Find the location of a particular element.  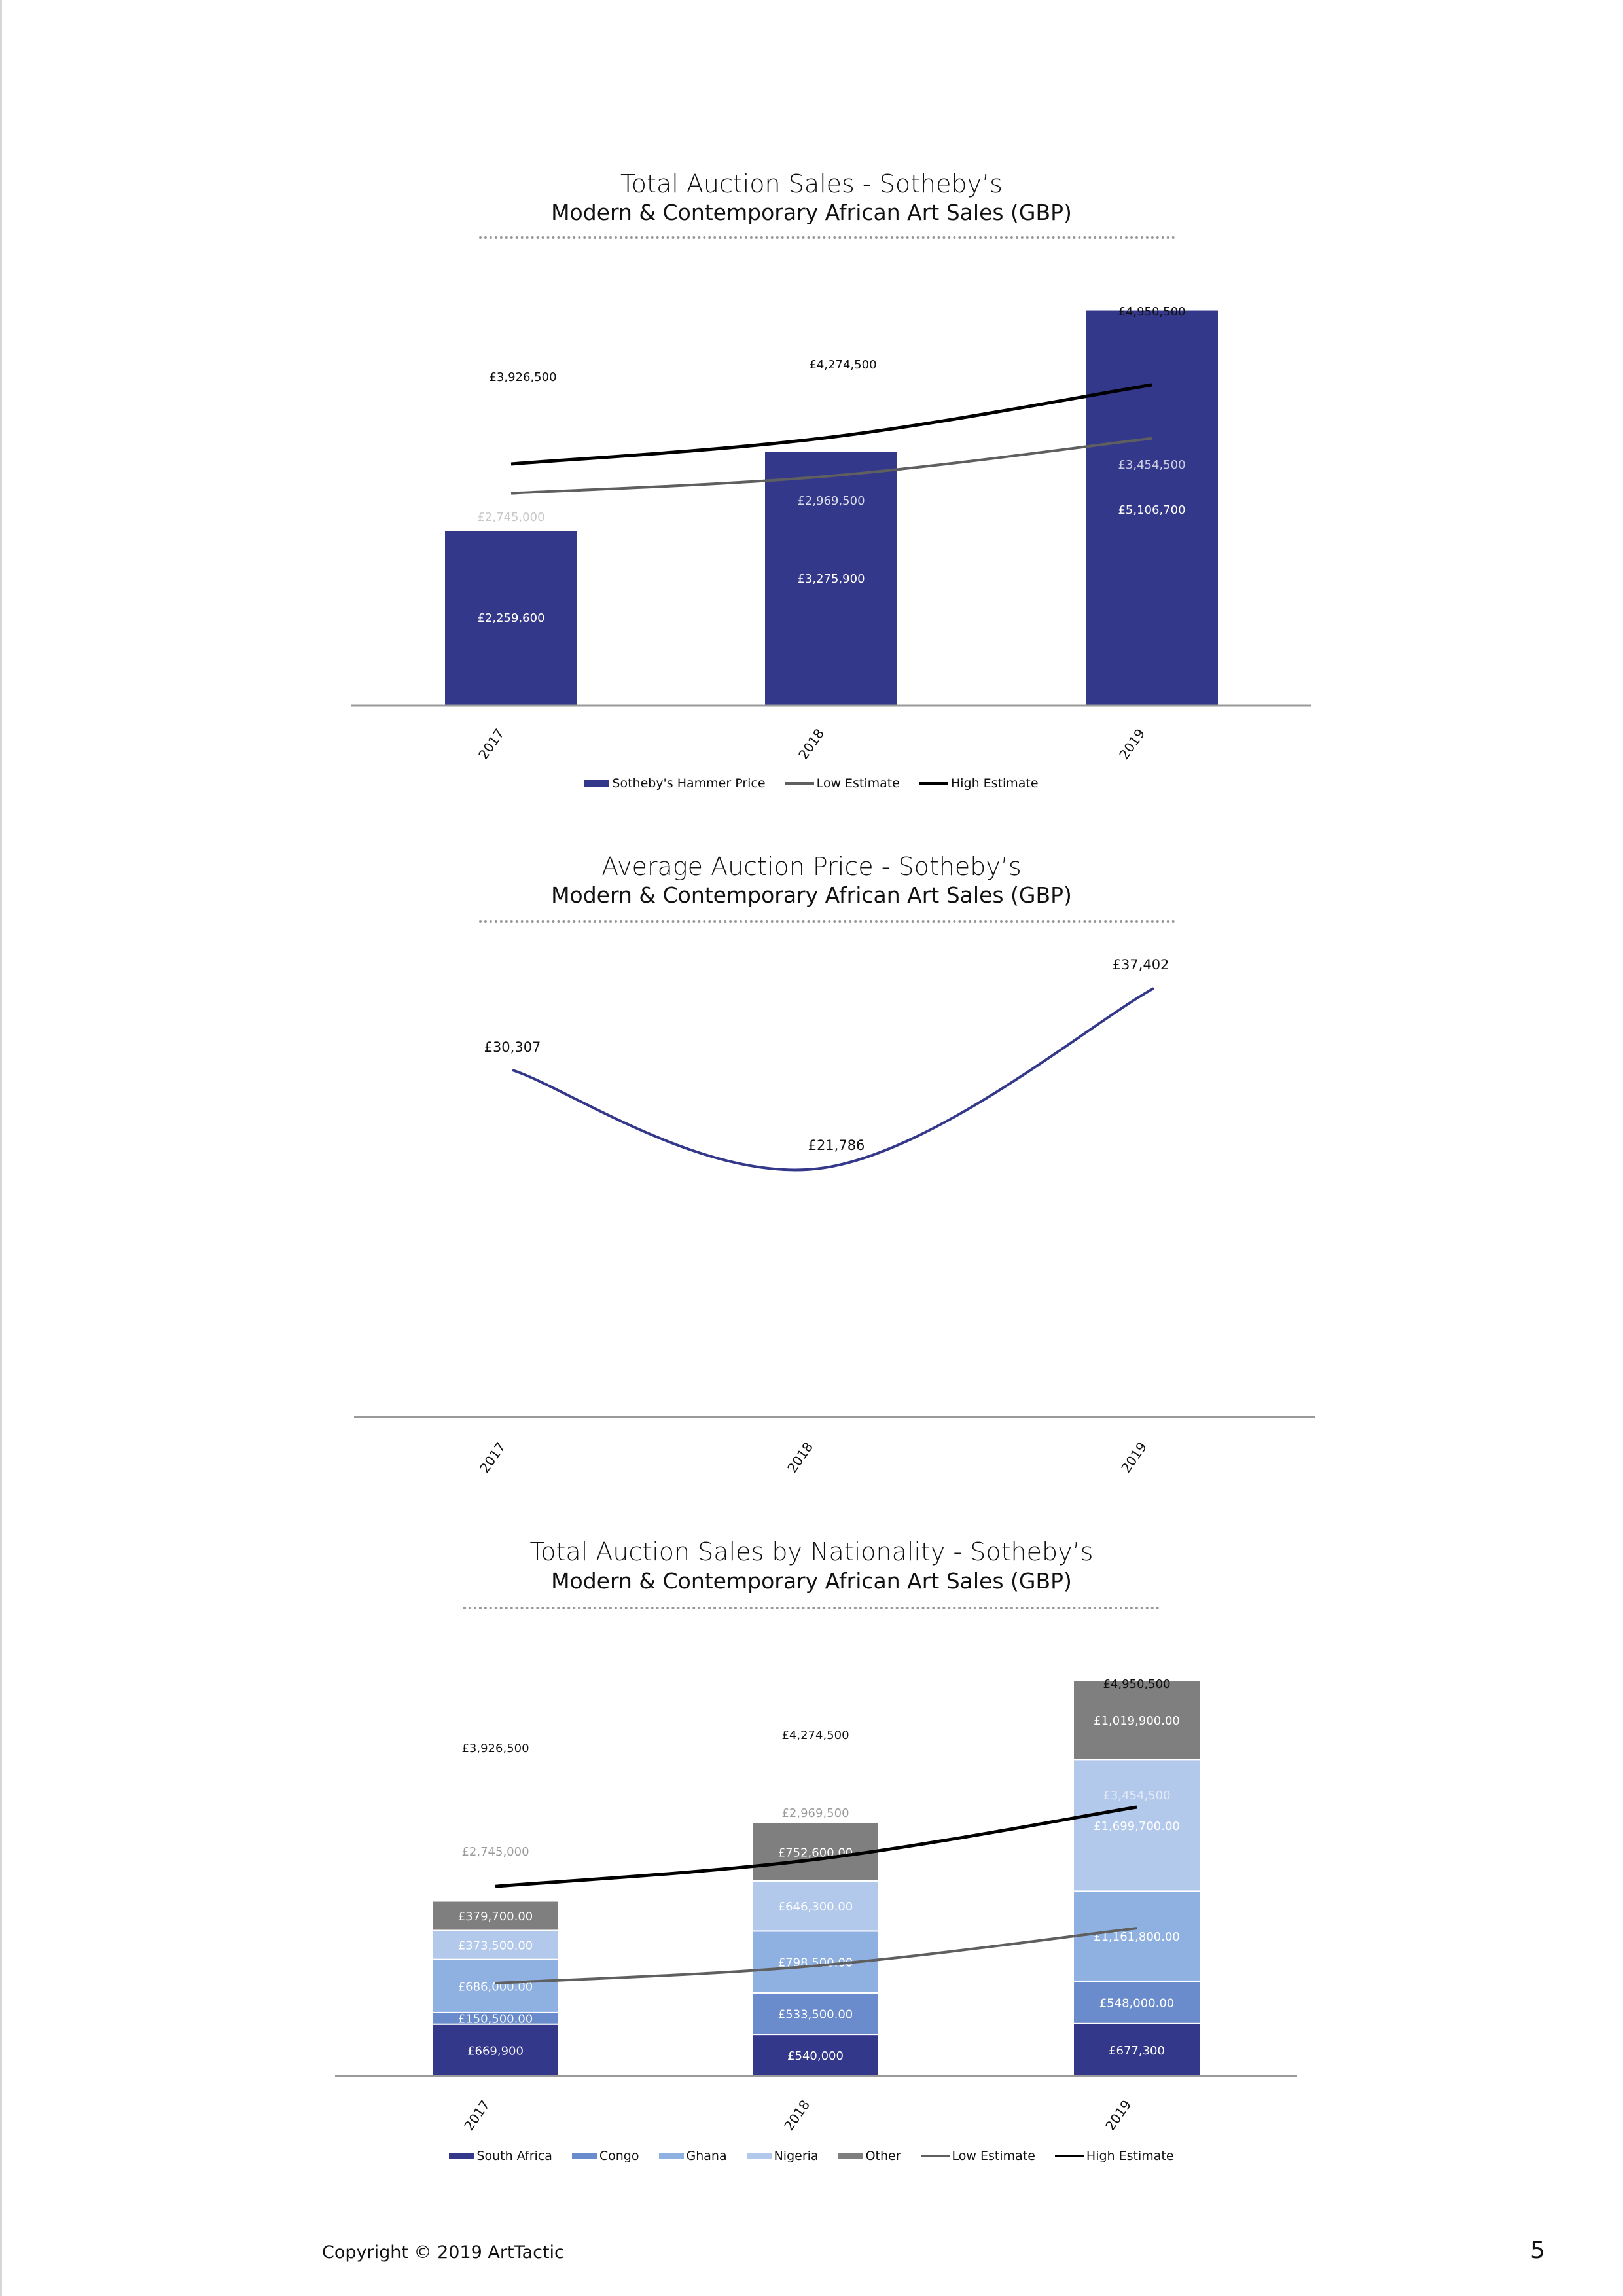

data-label-hammer: £2,259,600 is located at coordinates (511, 618).